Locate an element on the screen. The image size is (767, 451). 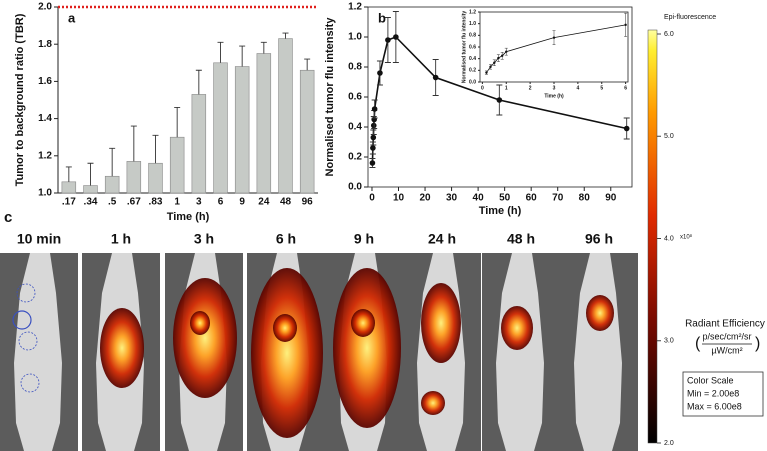
x-tick-label: .17 is located at coordinates (69, 202).